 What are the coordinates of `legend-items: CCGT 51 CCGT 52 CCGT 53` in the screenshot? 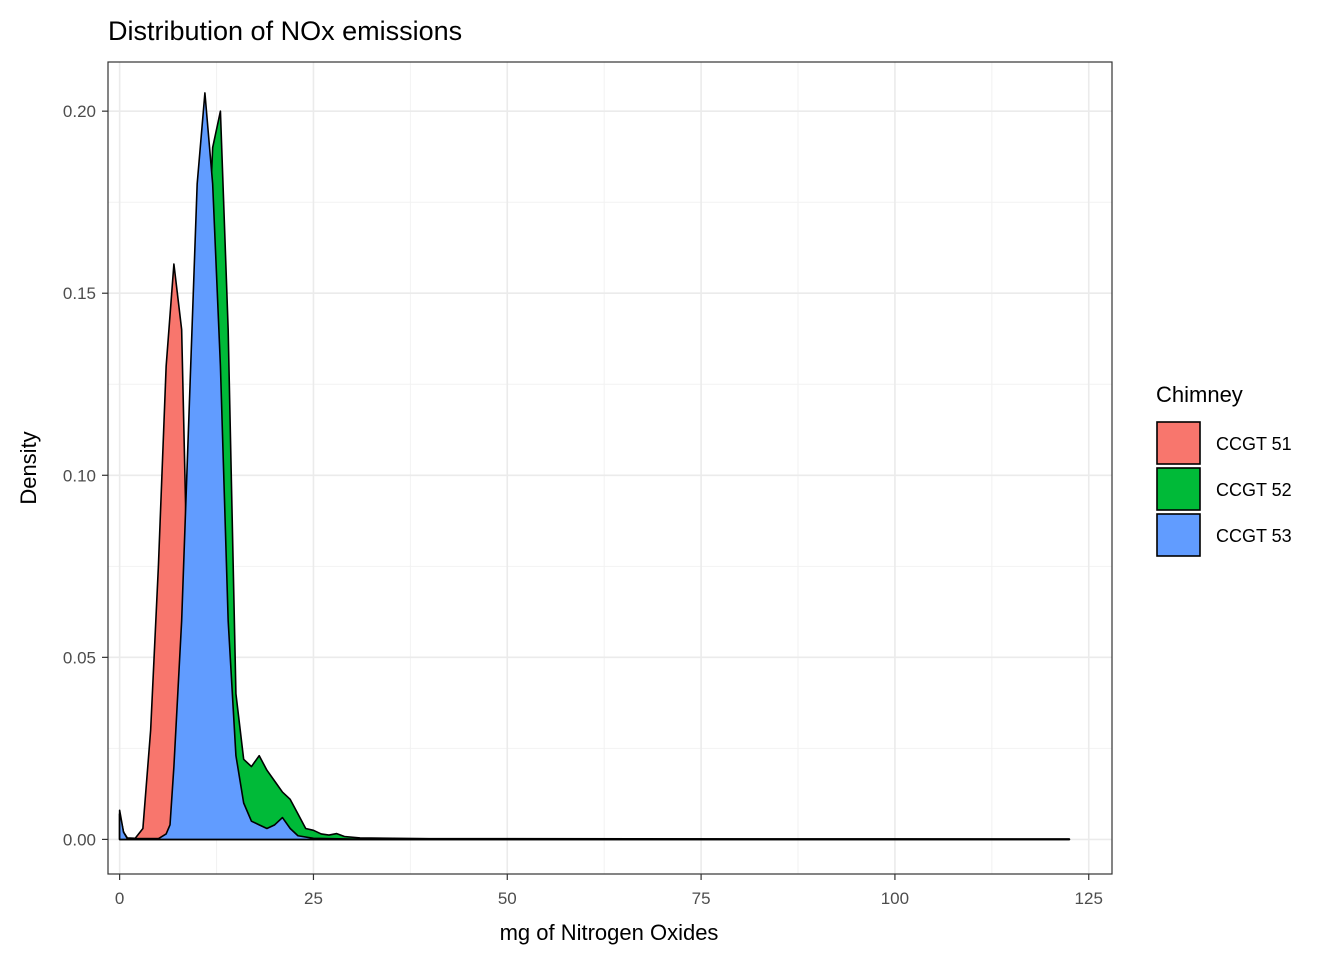 It's located at (1224, 489).